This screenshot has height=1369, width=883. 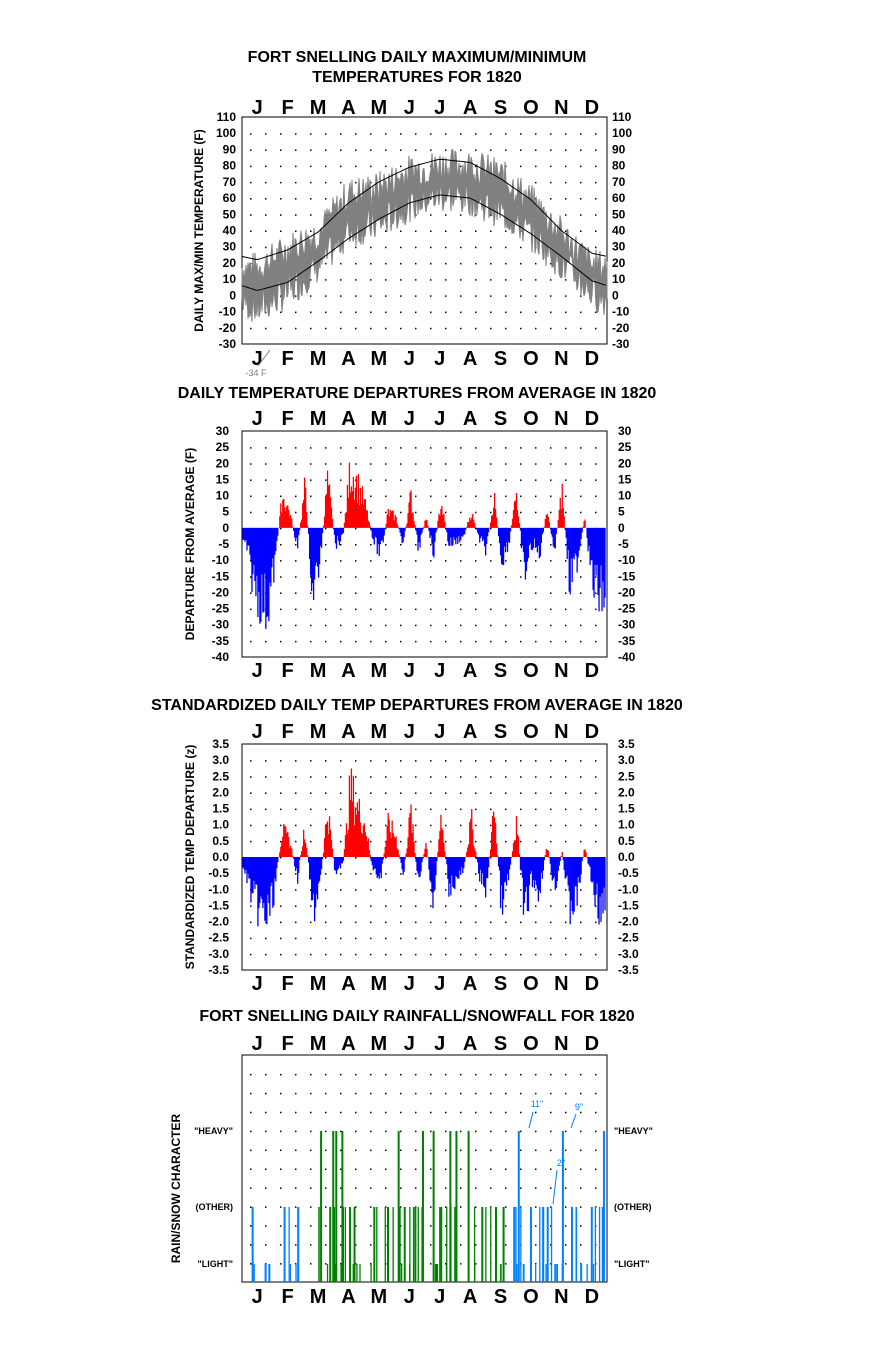 What do you see at coordinates (190, 857) in the screenshot?
I see `standardized-ylabel: STANDARDIZED TEMP DEPARTURE (z)` at bounding box center [190, 857].